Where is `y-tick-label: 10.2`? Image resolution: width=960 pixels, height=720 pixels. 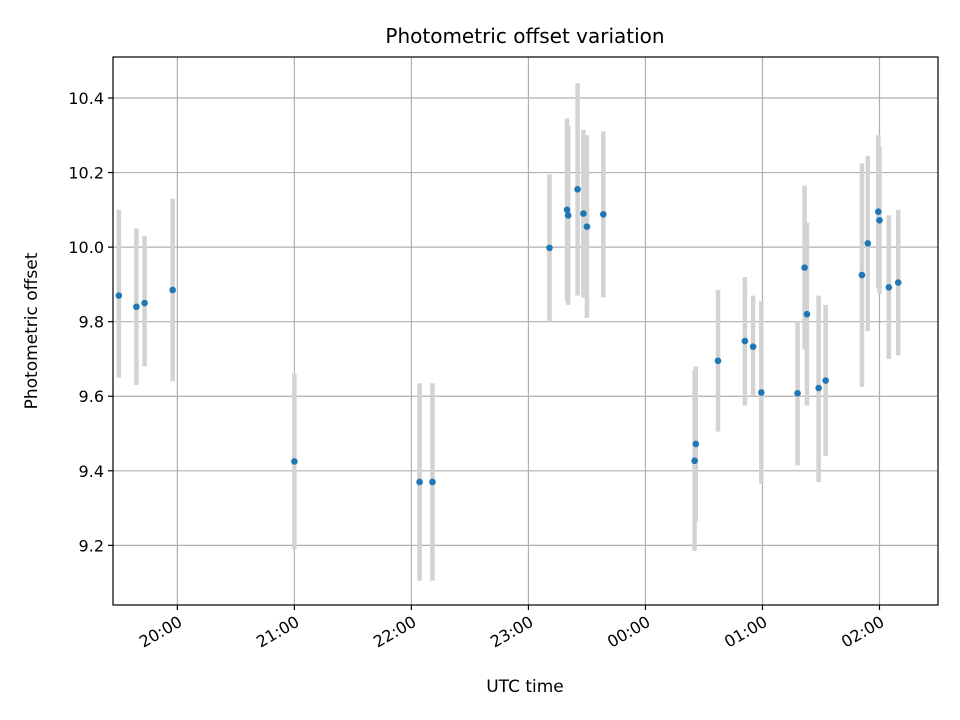
y-tick-label: 10.2 is located at coordinates (86, 173).